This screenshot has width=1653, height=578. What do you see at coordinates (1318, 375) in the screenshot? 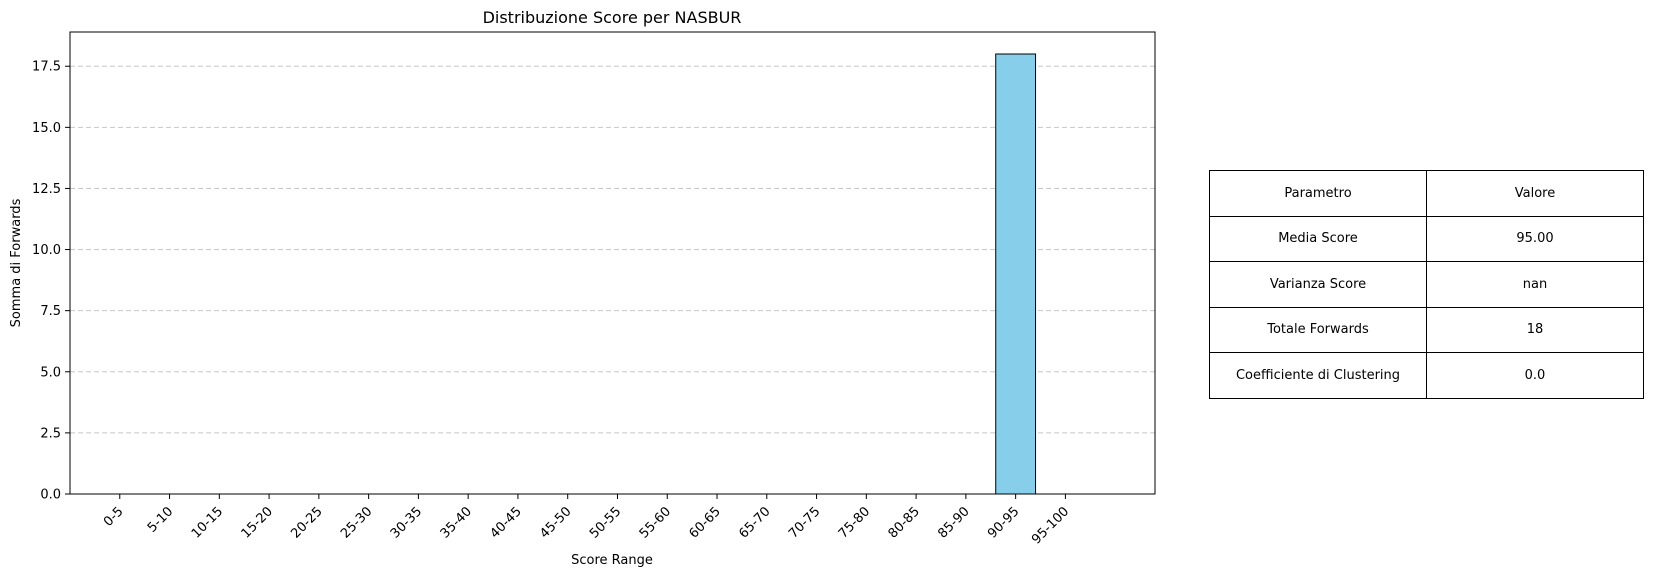
I see `param-name-cell: Coefficiente di Clustering` at bounding box center [1318, 375].